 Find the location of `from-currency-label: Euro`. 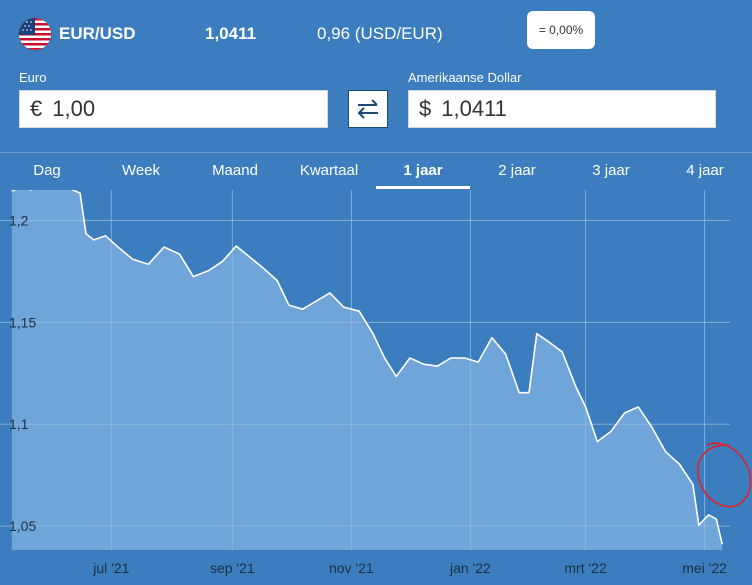

from-currency-label: Euro is located at coordinates (33, 77).